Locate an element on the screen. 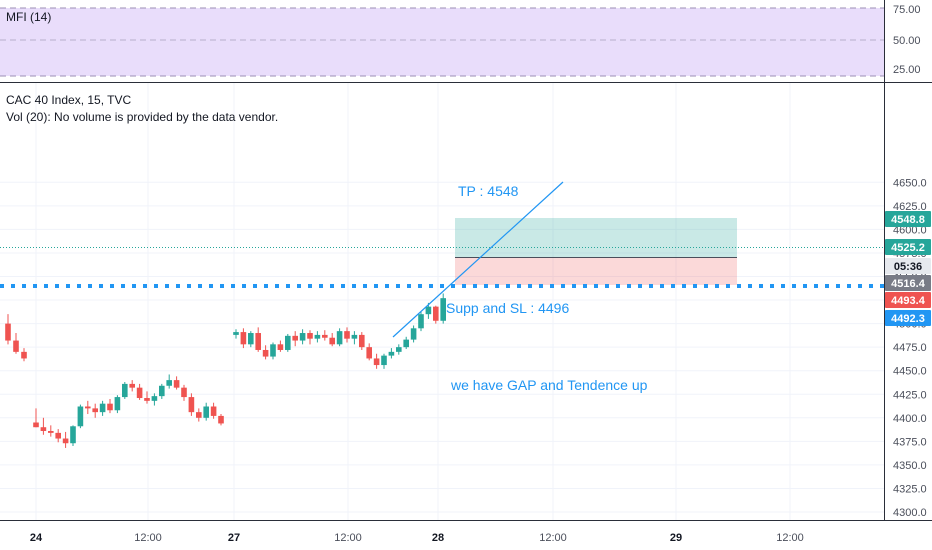 The image size is (932, 550). price-tag-label: 05:36 is located at coordinates (908, 267).